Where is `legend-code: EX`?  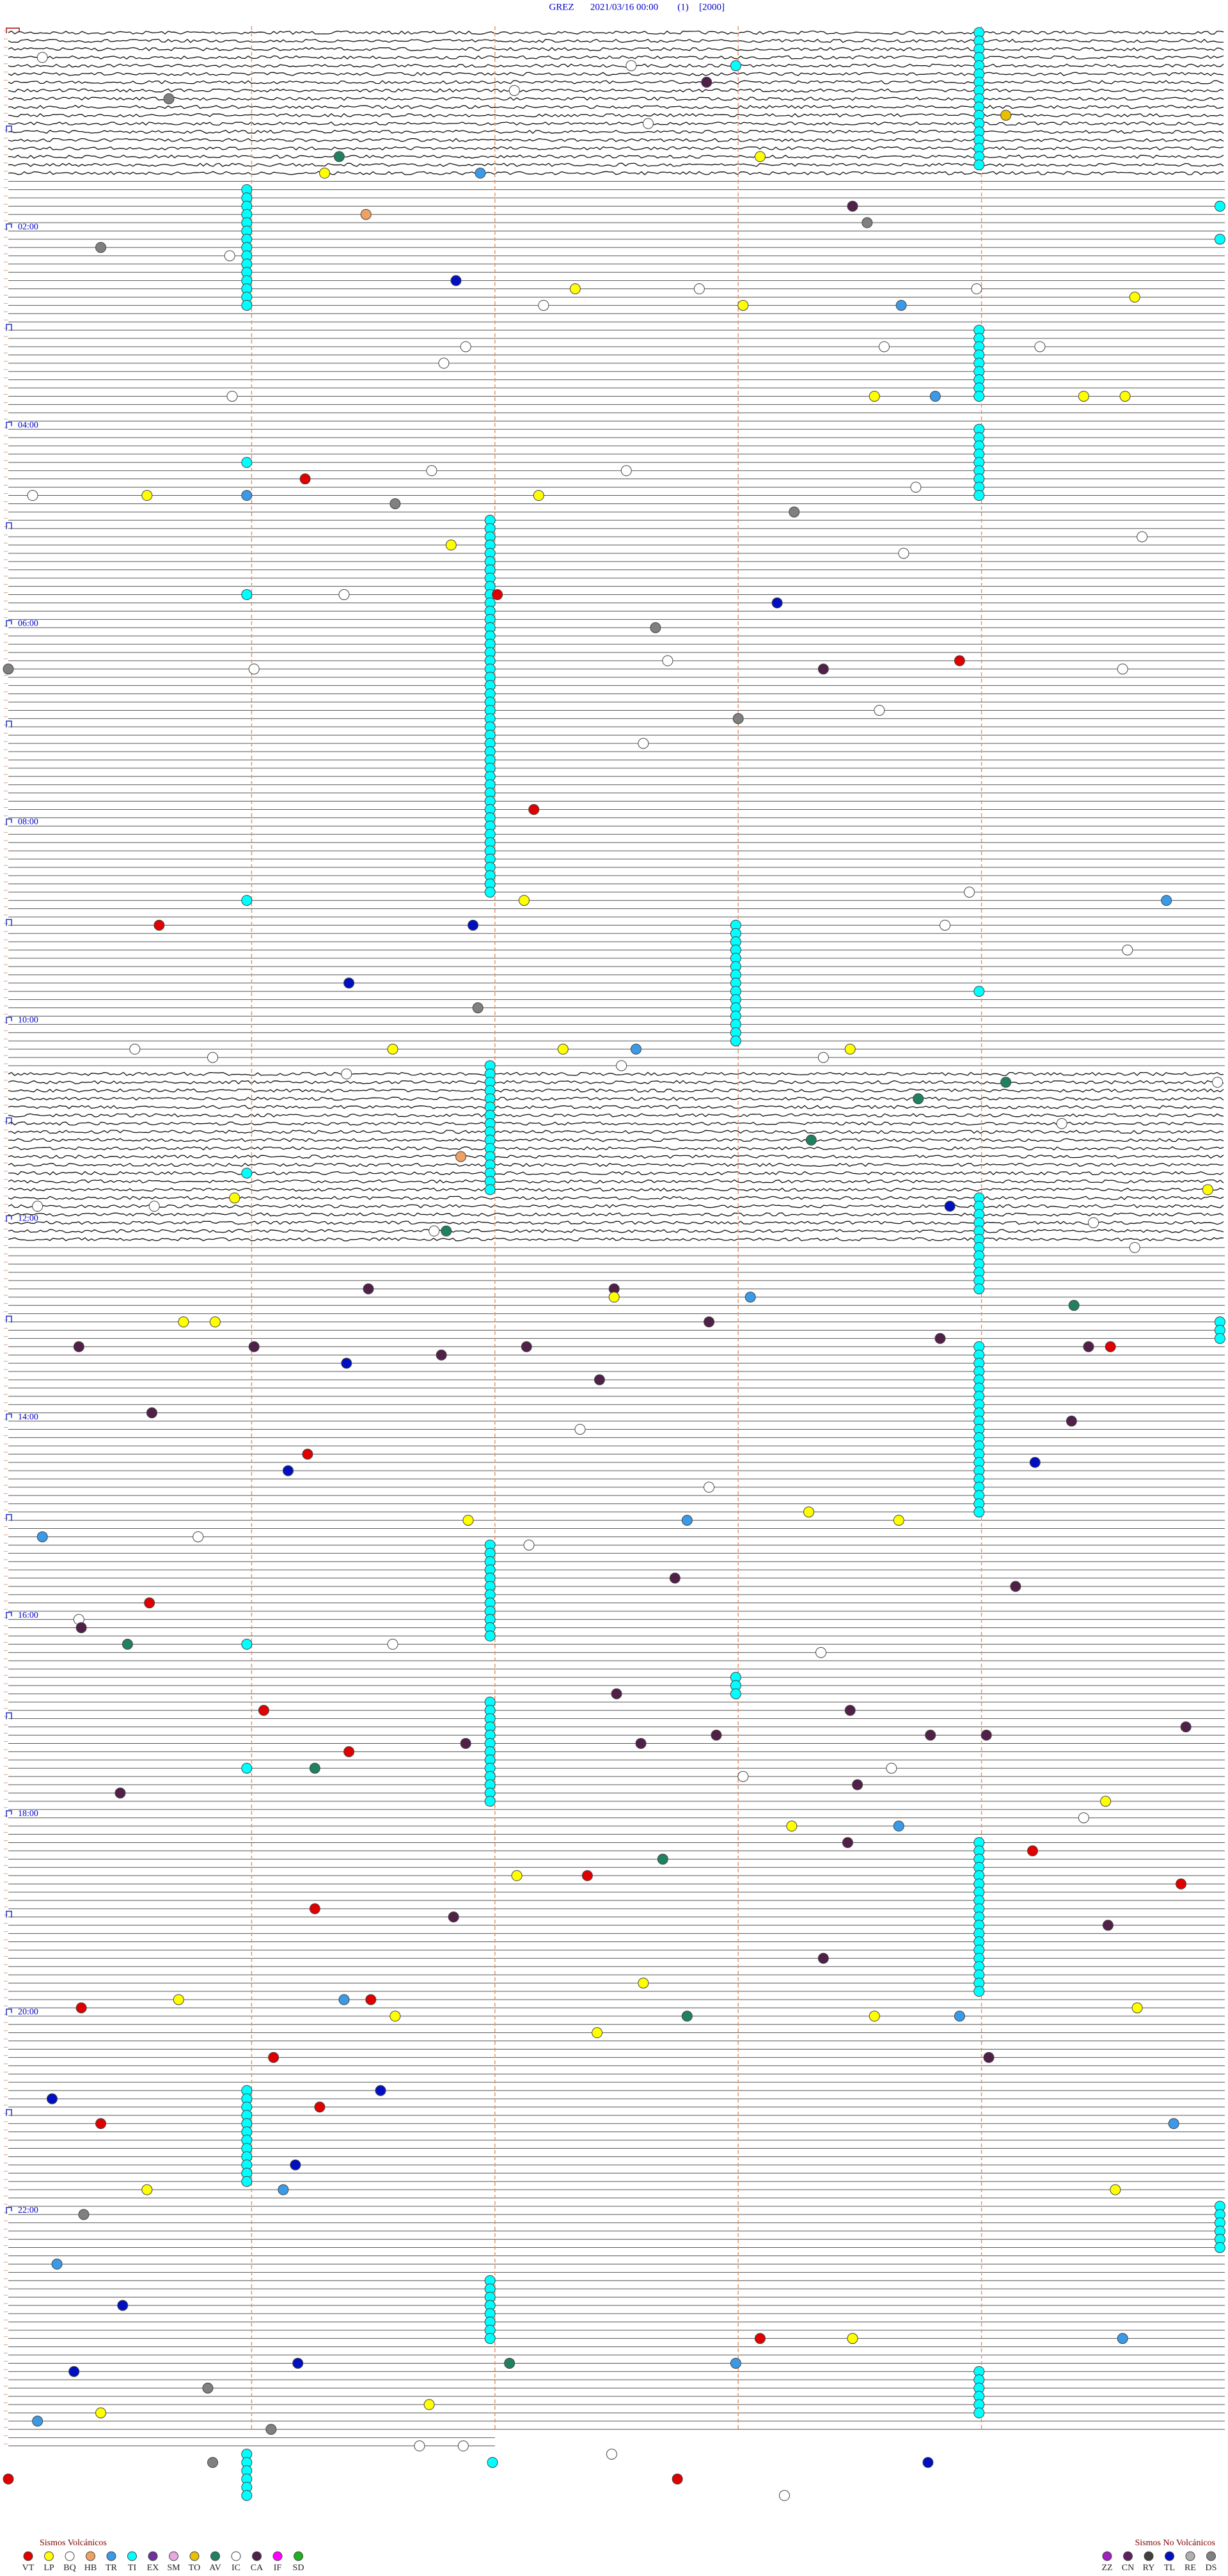
legend-code: EX is located at coordinates (153, 2568).